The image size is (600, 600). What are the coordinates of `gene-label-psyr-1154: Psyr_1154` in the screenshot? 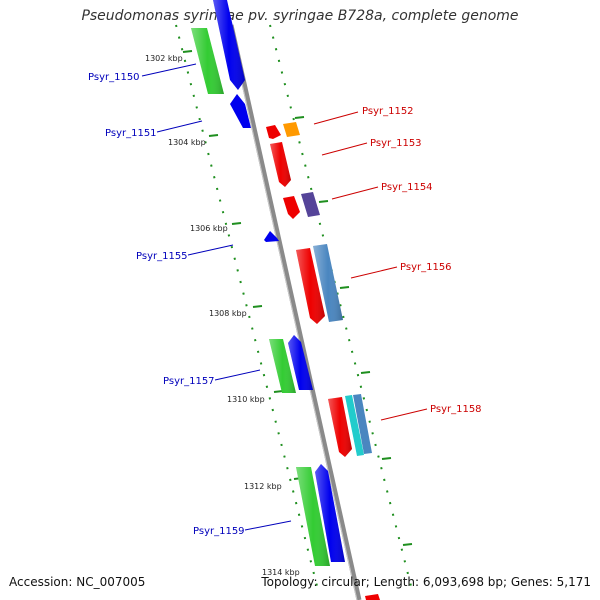 It's located at (407, 187).